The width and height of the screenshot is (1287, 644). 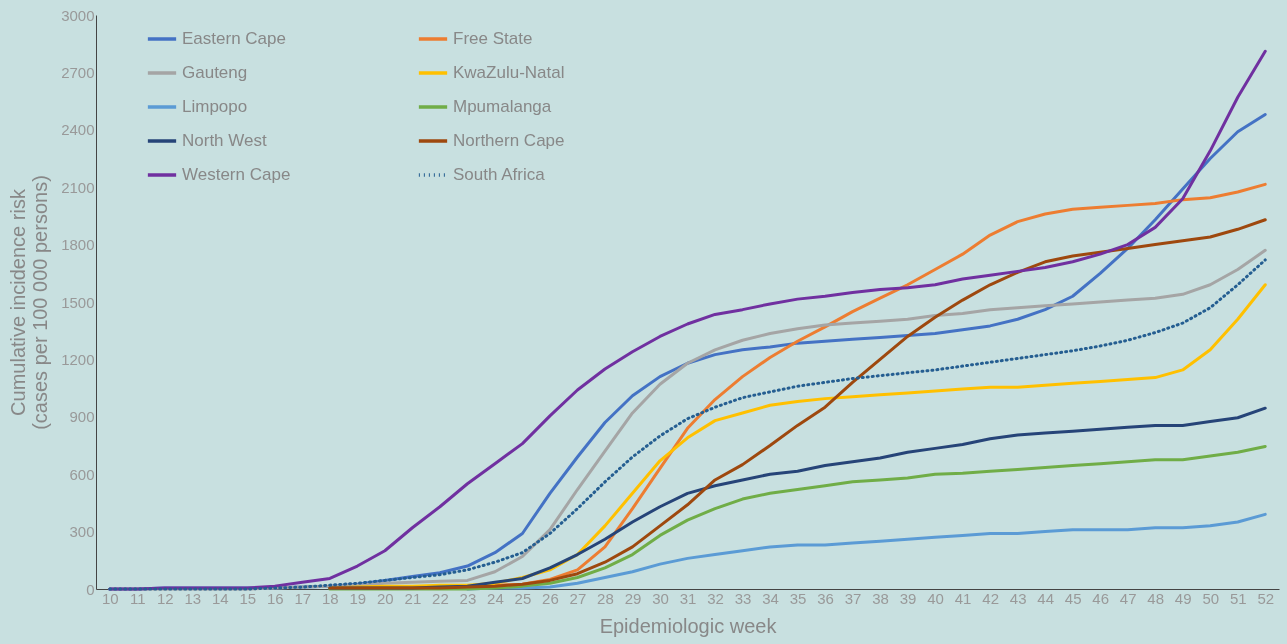 I want to click on x-tick-label: 46, so click(x=1101, y=598).